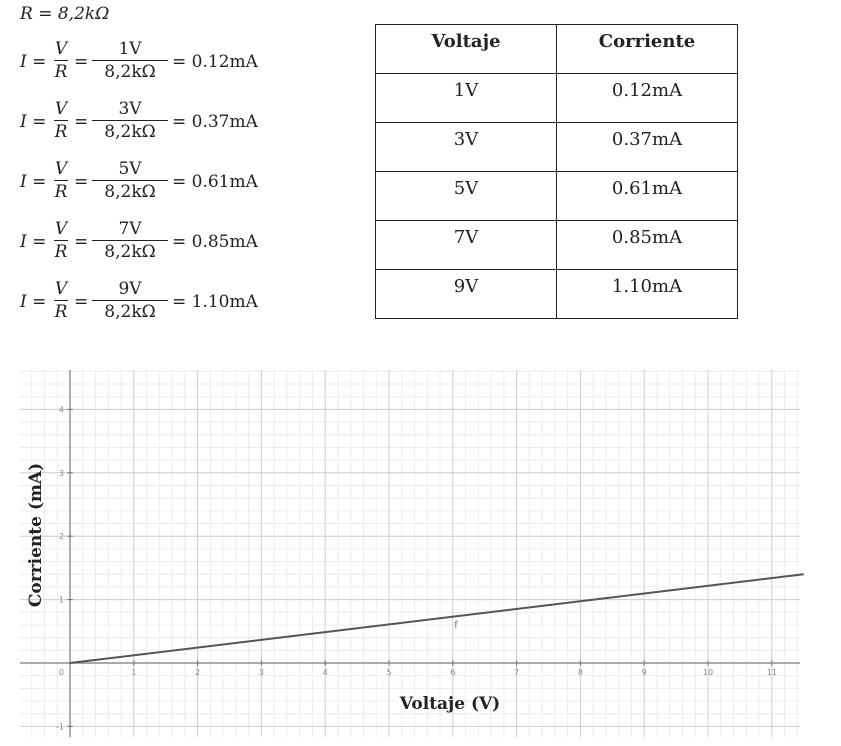 The width and height of the screenshot is (841, 746). What do you see at coordinates (647, 245) in the screenshot?
I see `current-cell: 0.85mA` at bounding box center [647, 245].